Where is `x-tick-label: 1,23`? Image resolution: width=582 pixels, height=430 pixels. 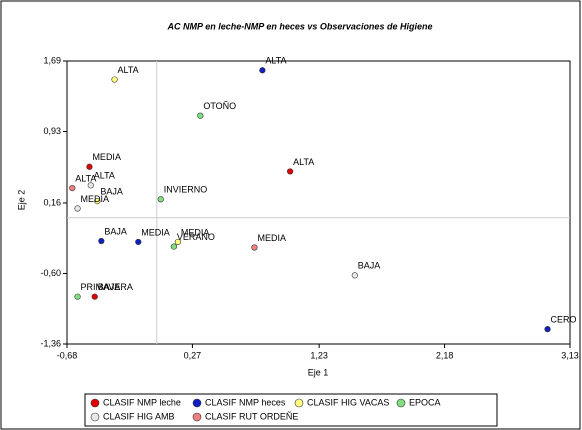
x-tick-label: 1,23 is located at coordinates (319, 355).